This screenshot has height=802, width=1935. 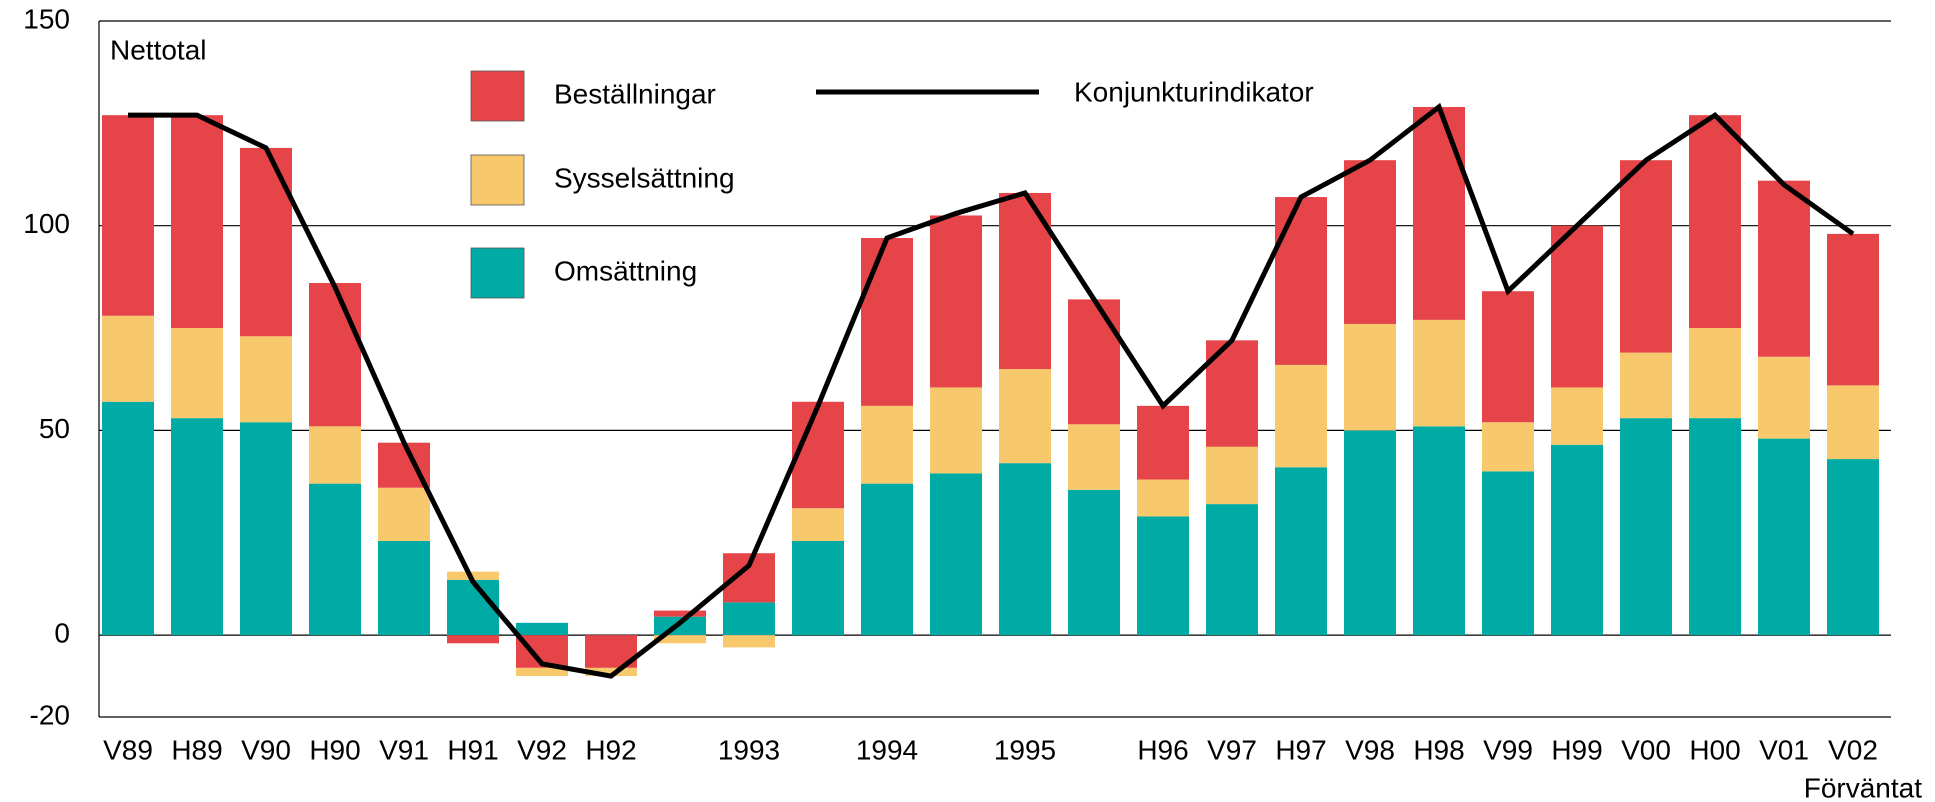 What do you see at coordinates (1162, 749) in the screenshot?
I see `x-tick-label: H96` at bounding box center [1162, 749].